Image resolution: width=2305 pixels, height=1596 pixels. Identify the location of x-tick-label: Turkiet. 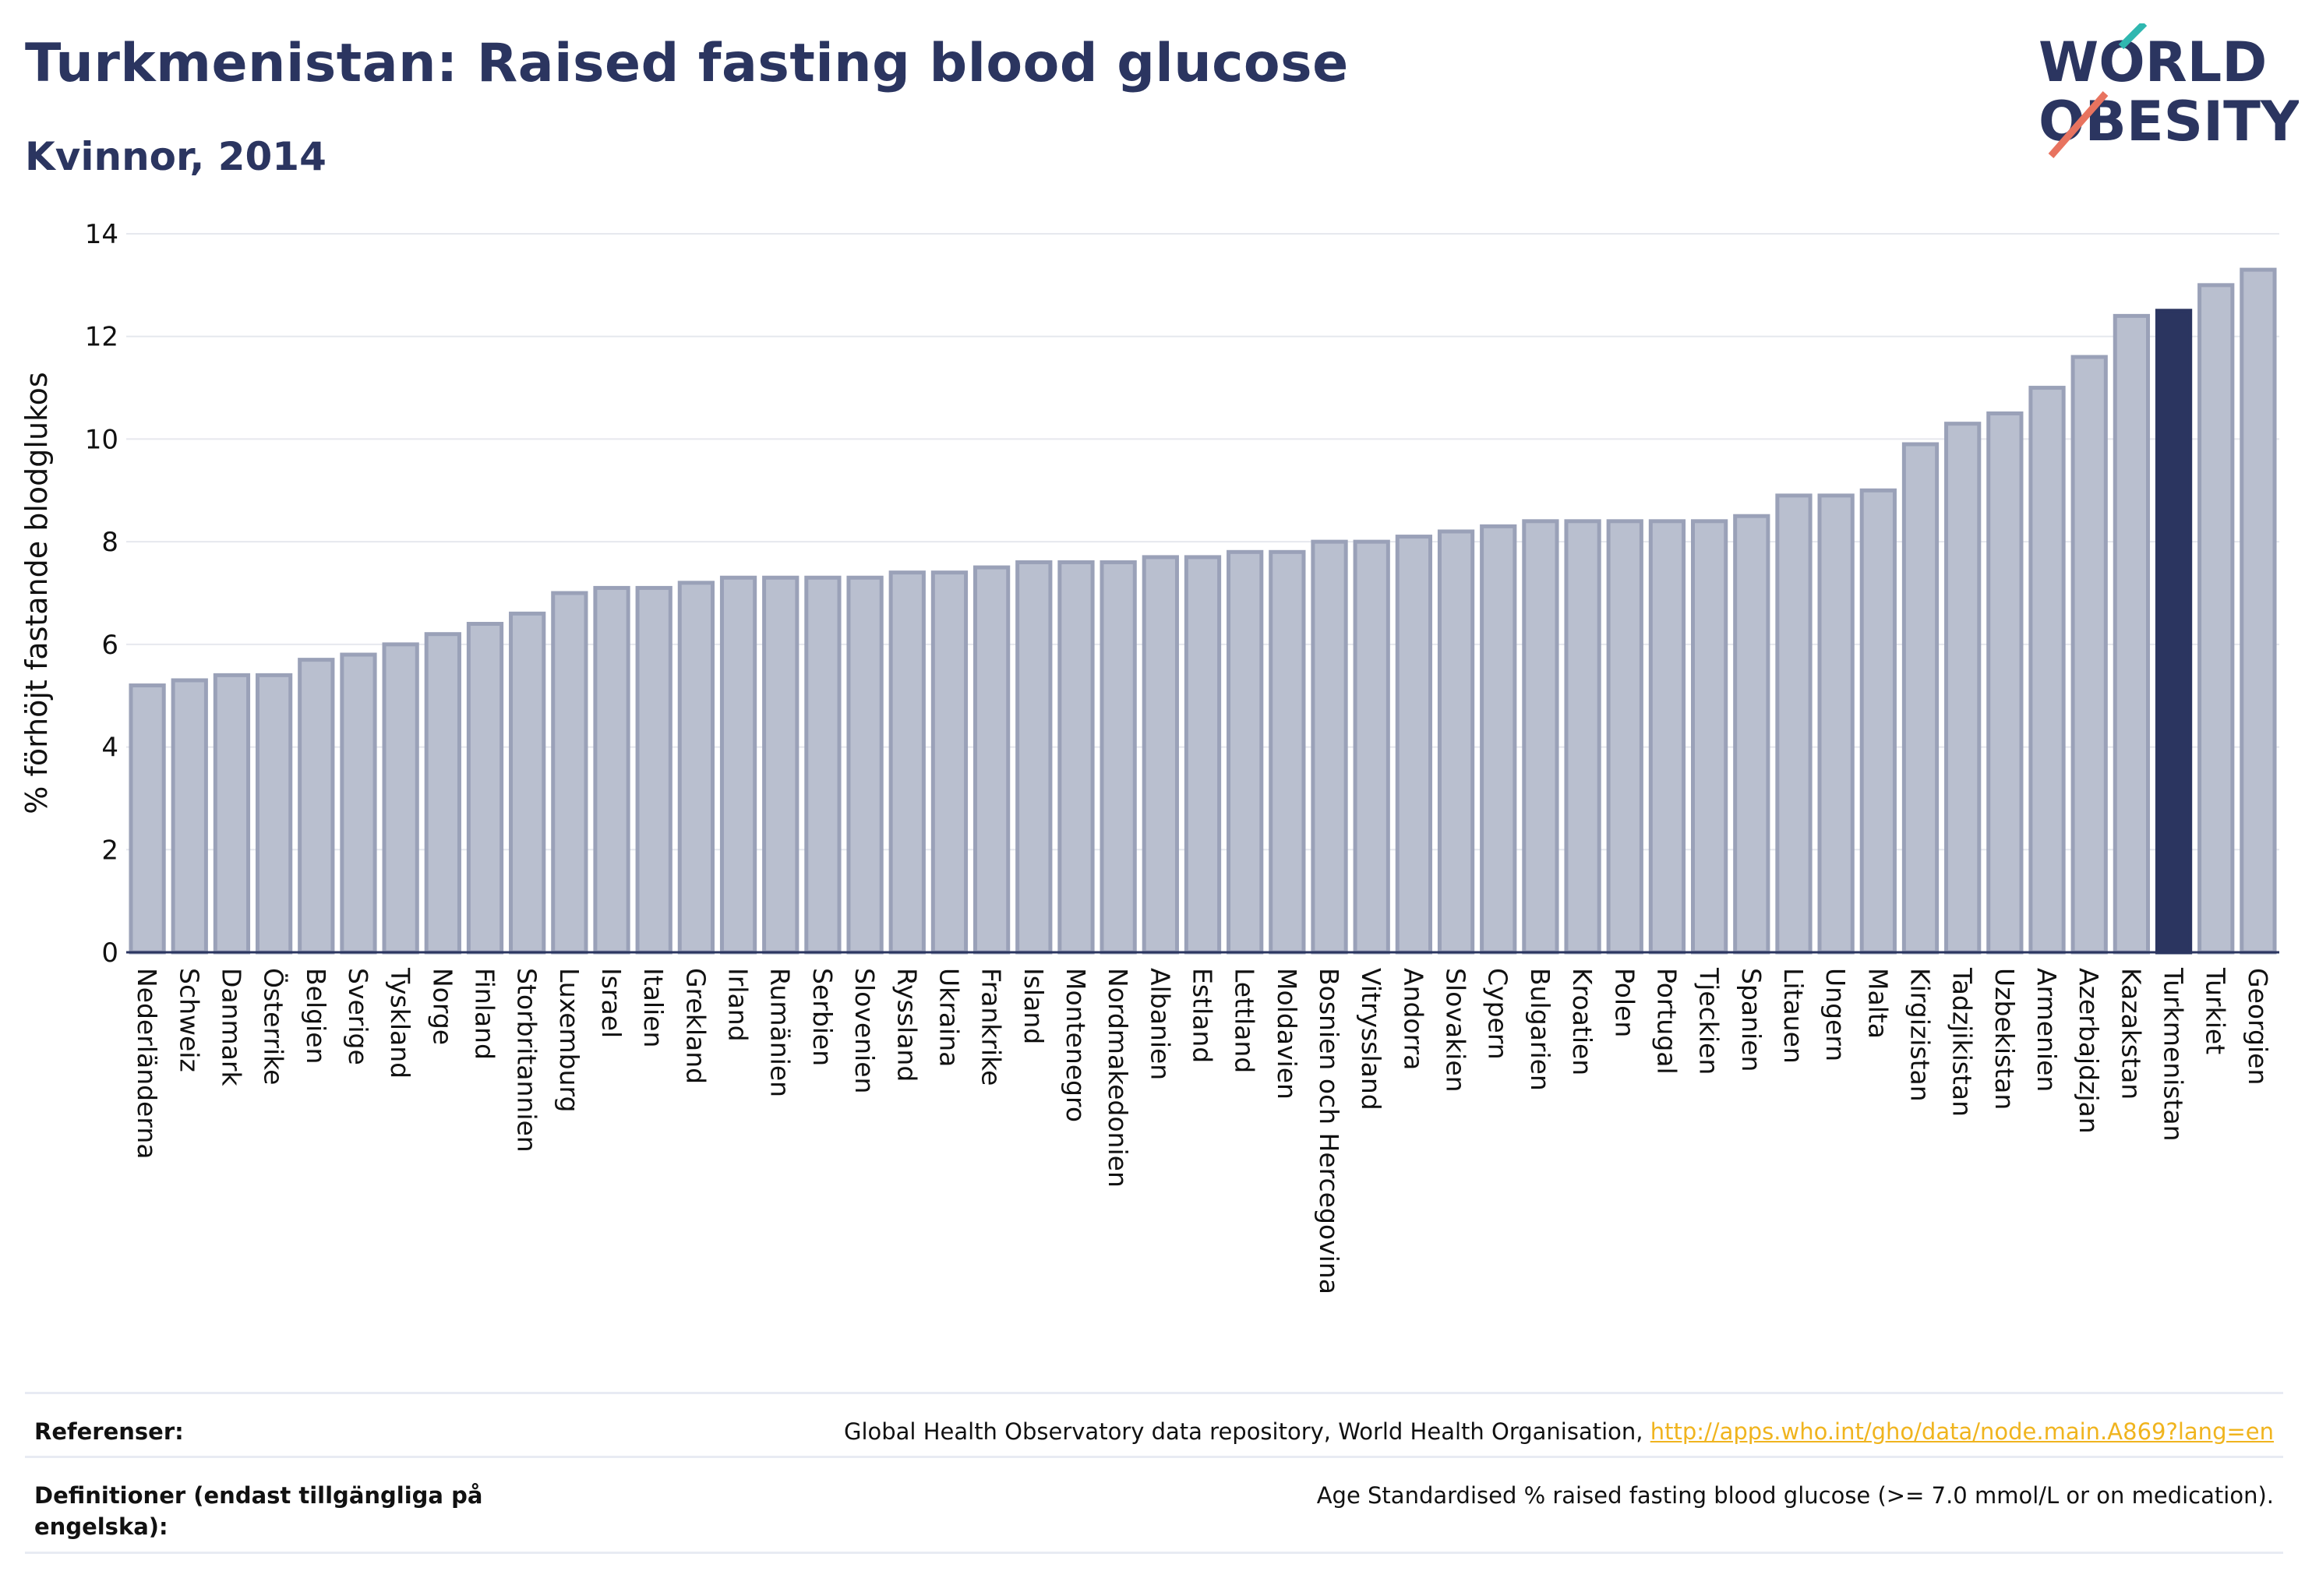
(2216, 1010).